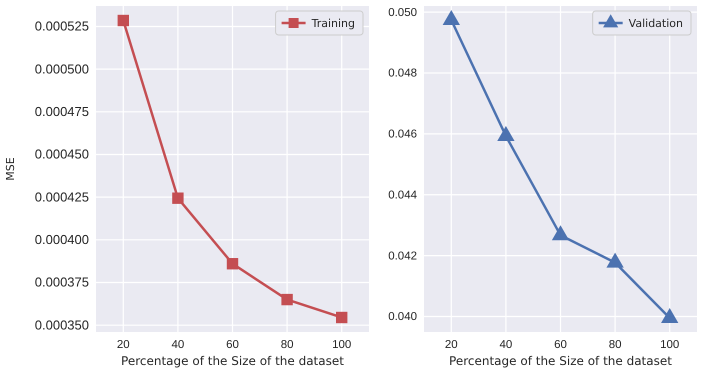  What do you see at coordinates (403, 195) in the screenshot?
I see `y-tick-label: 0.044` at bounding box center [403, 195].